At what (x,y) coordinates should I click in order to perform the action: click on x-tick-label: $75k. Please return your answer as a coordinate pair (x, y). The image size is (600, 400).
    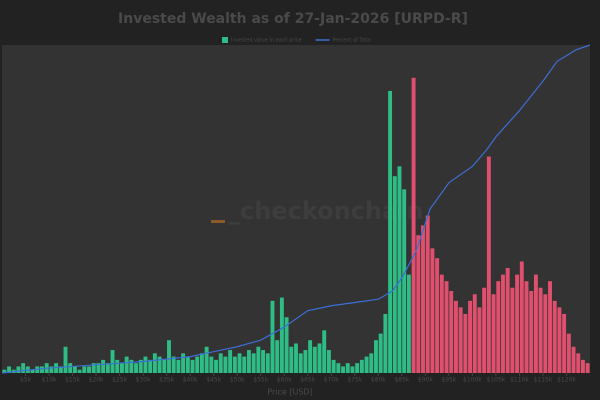
    Looking at the image, I should click on (354, 380).